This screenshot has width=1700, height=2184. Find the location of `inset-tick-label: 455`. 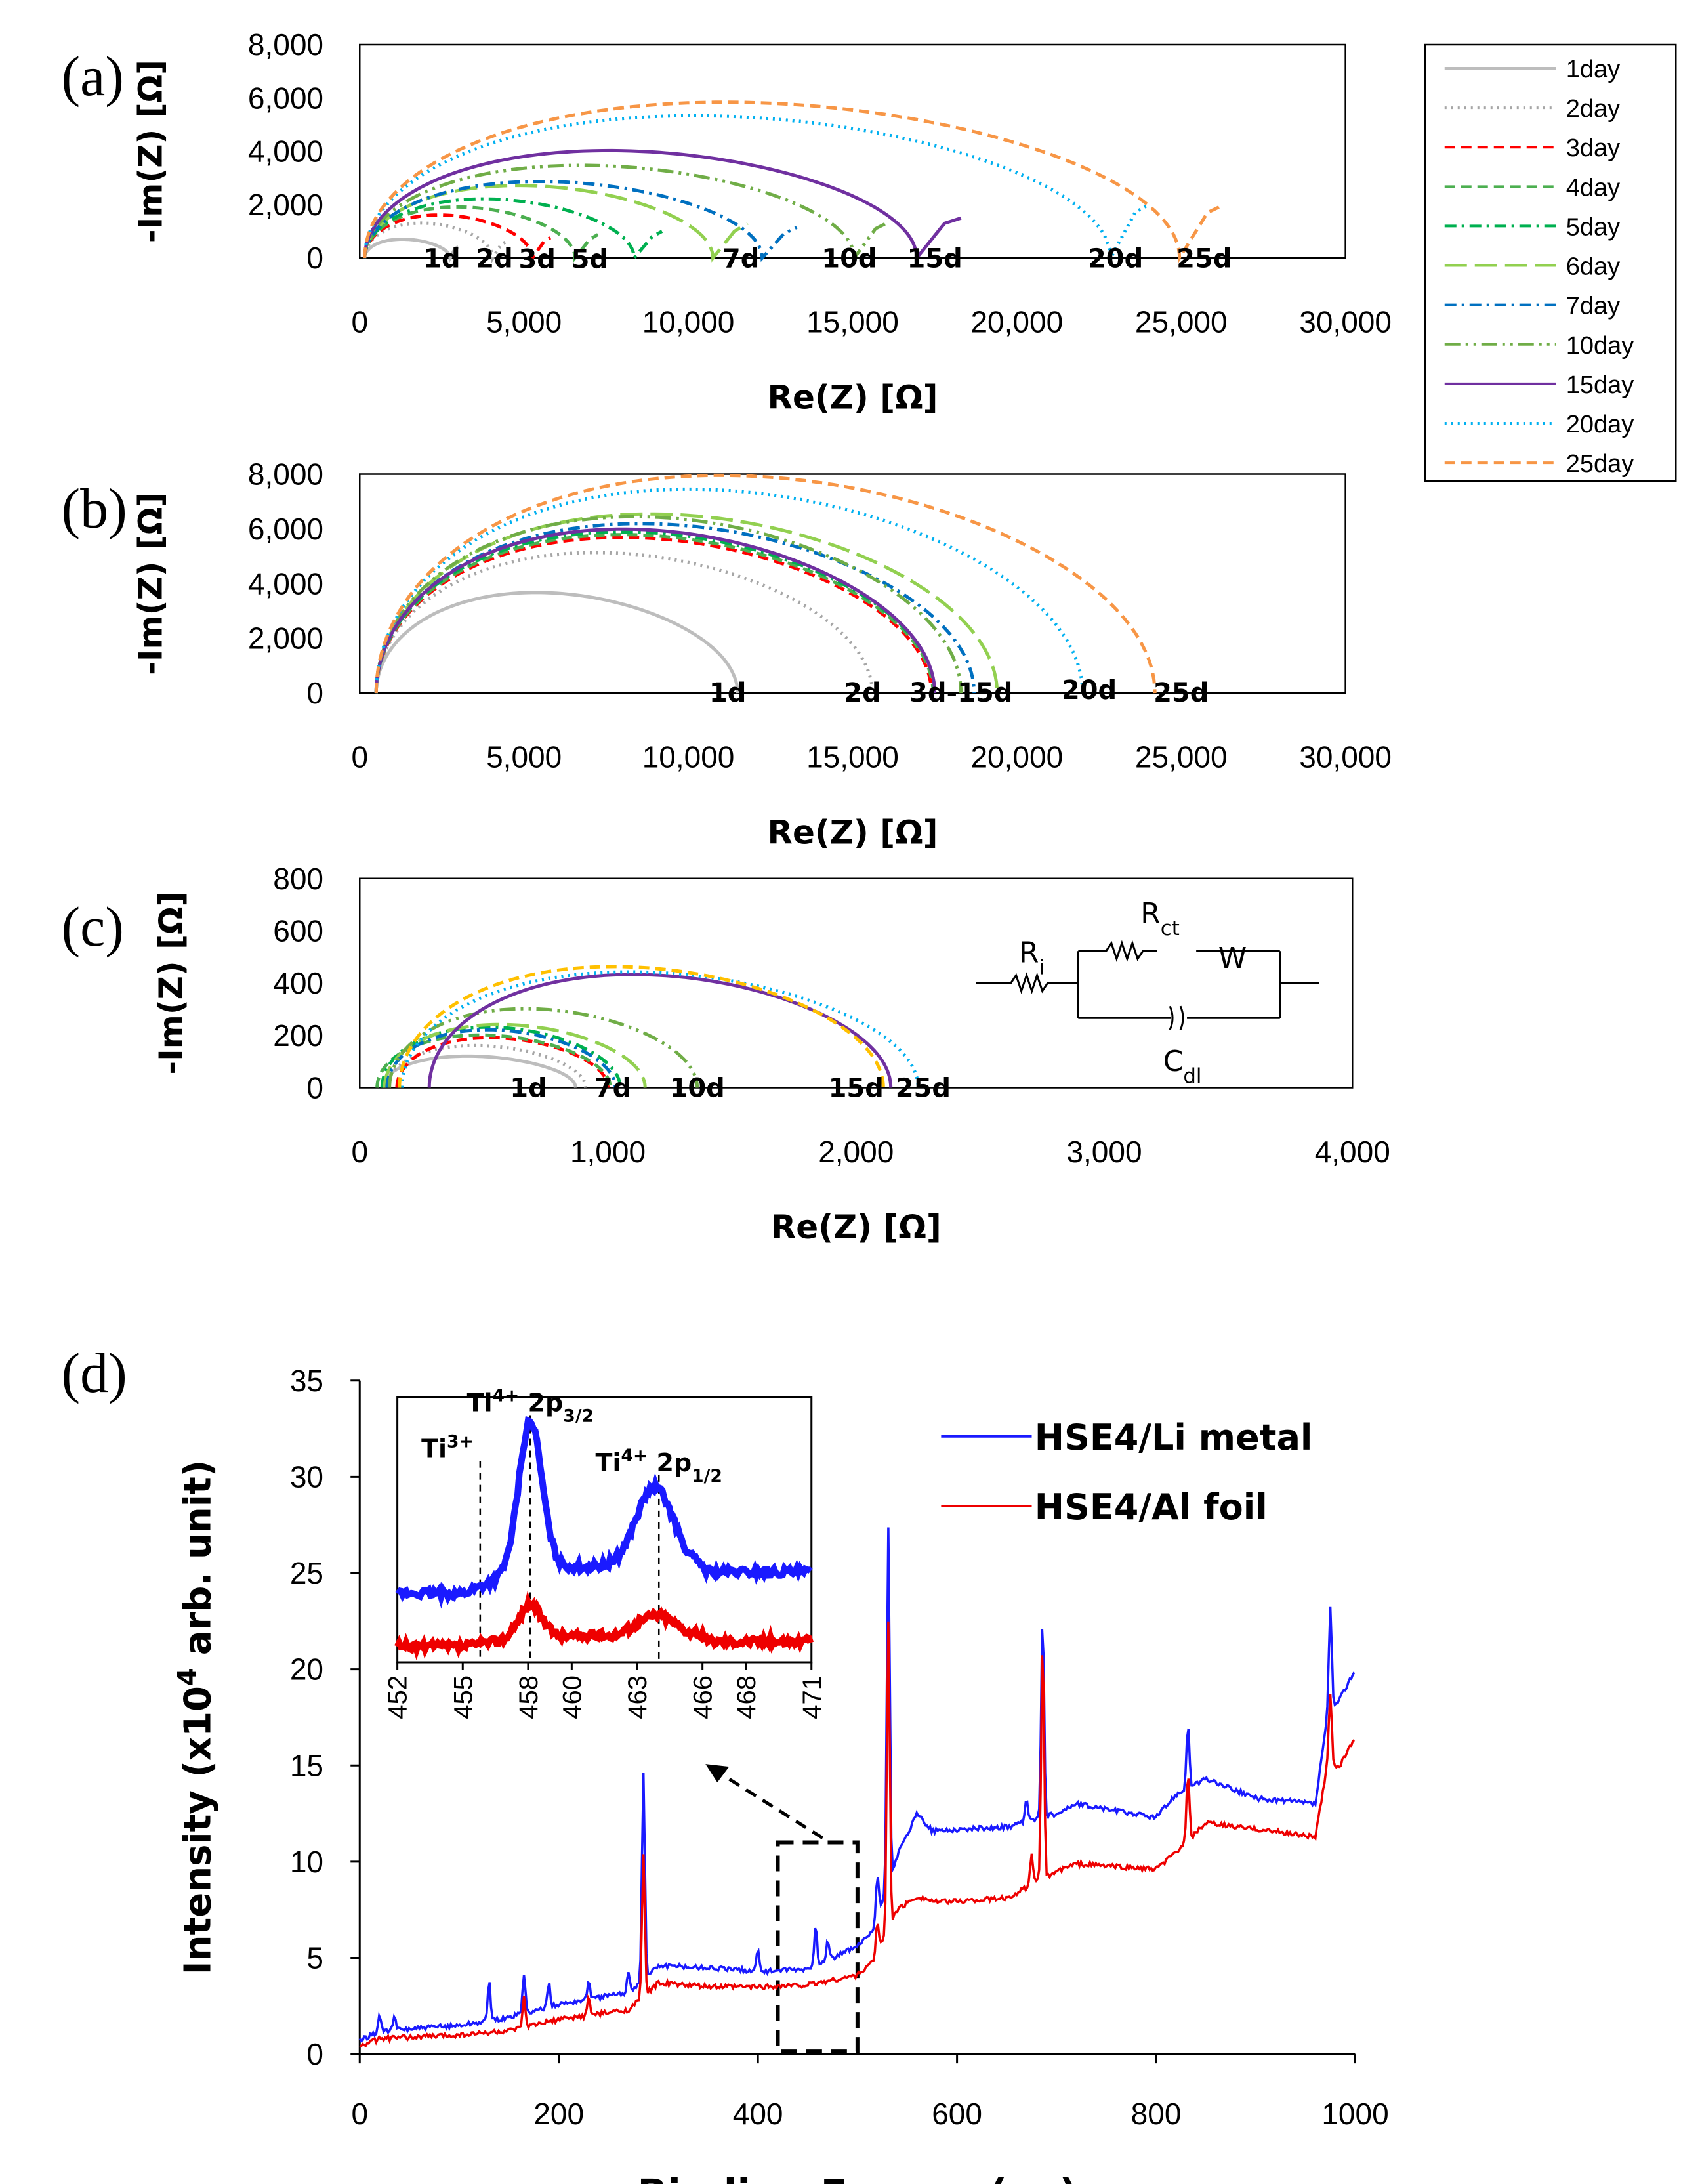

inset-tick-label: 455 is located at coordinates (463, 1697).